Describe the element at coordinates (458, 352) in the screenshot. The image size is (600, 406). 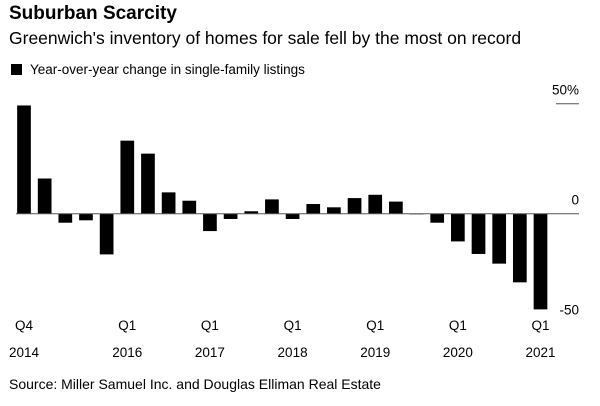
I see `x-tick-year: 2020` at that location.